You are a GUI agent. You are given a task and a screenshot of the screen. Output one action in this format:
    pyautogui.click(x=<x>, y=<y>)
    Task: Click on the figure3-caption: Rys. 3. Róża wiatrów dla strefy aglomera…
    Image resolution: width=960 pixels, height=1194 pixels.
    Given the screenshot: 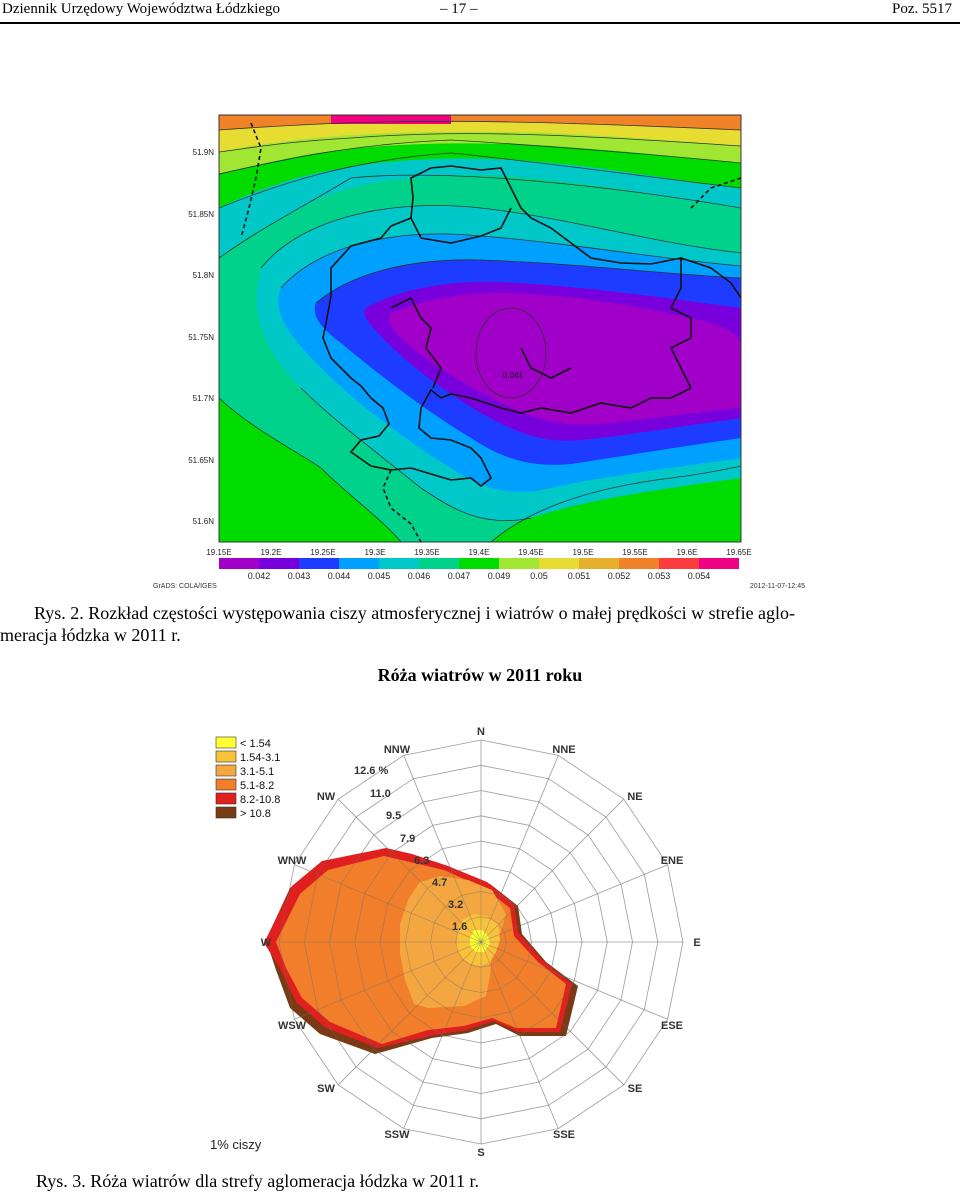 What is the action you would take?
    pyautogui.click(x=257, y=1181)
    